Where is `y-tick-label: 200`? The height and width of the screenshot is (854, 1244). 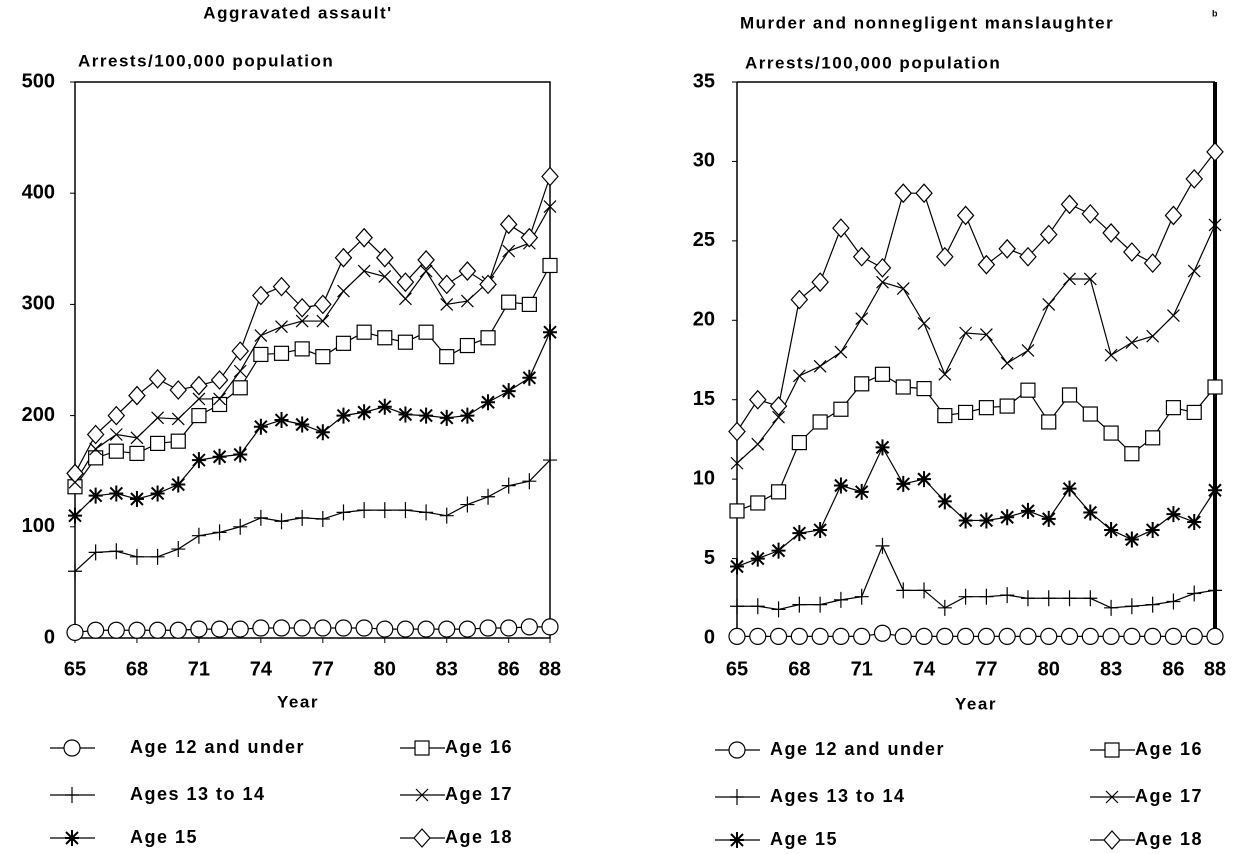 y-tick-label: 200 is located at coordinates (38, 415).